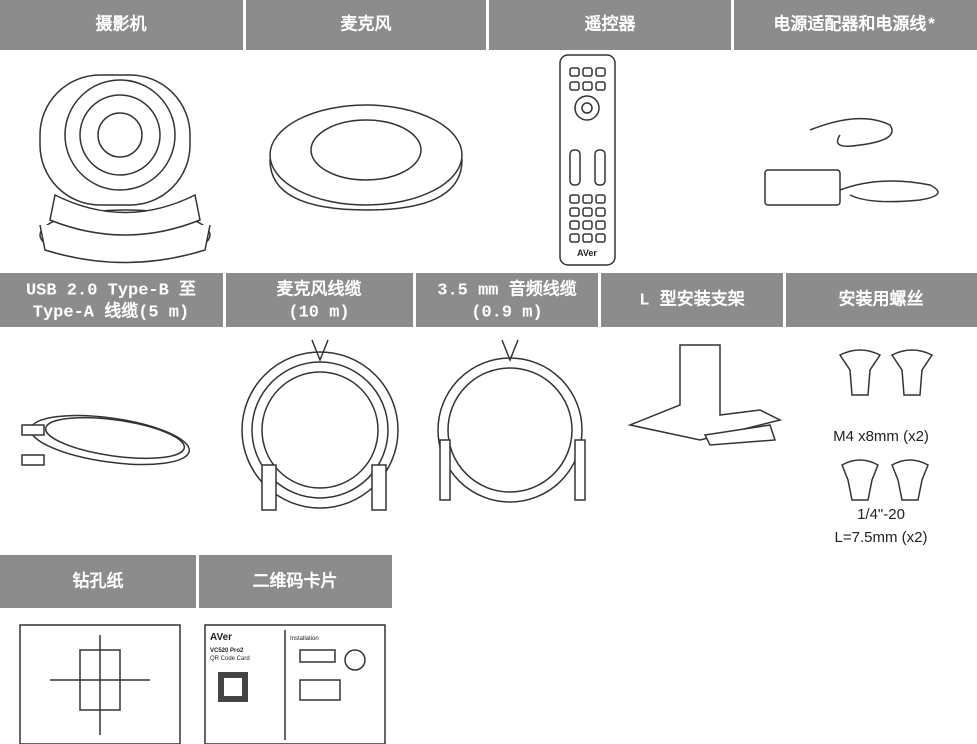 This screenshot has width=977, height=744. Describe the element at coordinates (587, 253) in the screenshot. I see `remote-brand: AVer` at that location.